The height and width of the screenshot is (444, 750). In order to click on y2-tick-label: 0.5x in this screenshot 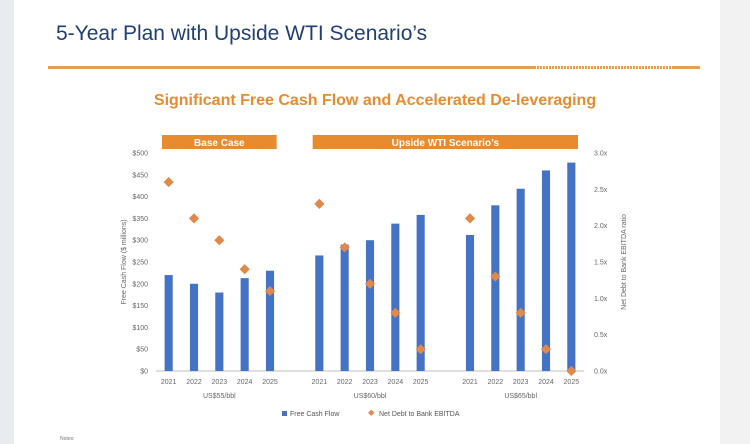, I will do `click(601, 335)`.